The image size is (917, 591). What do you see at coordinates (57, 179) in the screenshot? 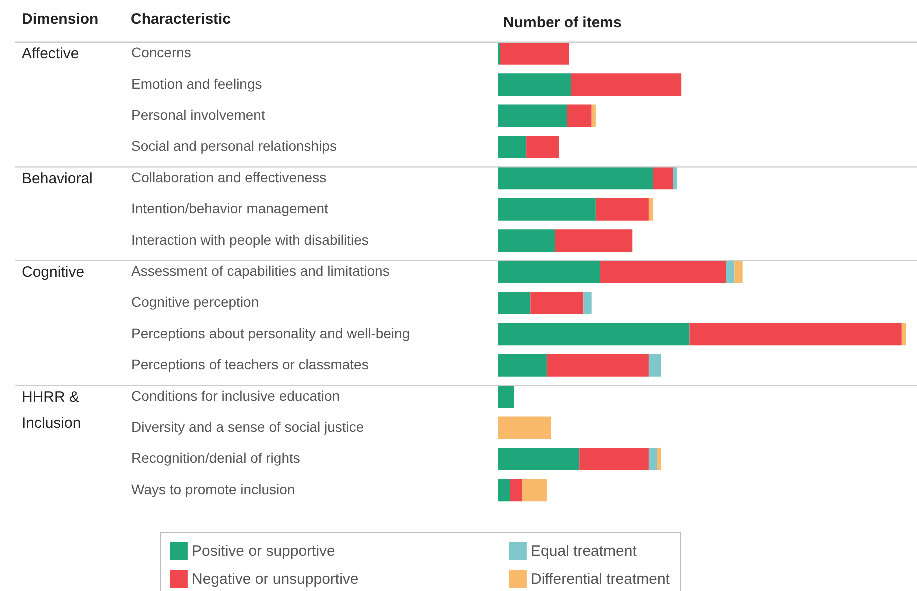
I see `text: Behavioral` at bounding box center [57, 179].